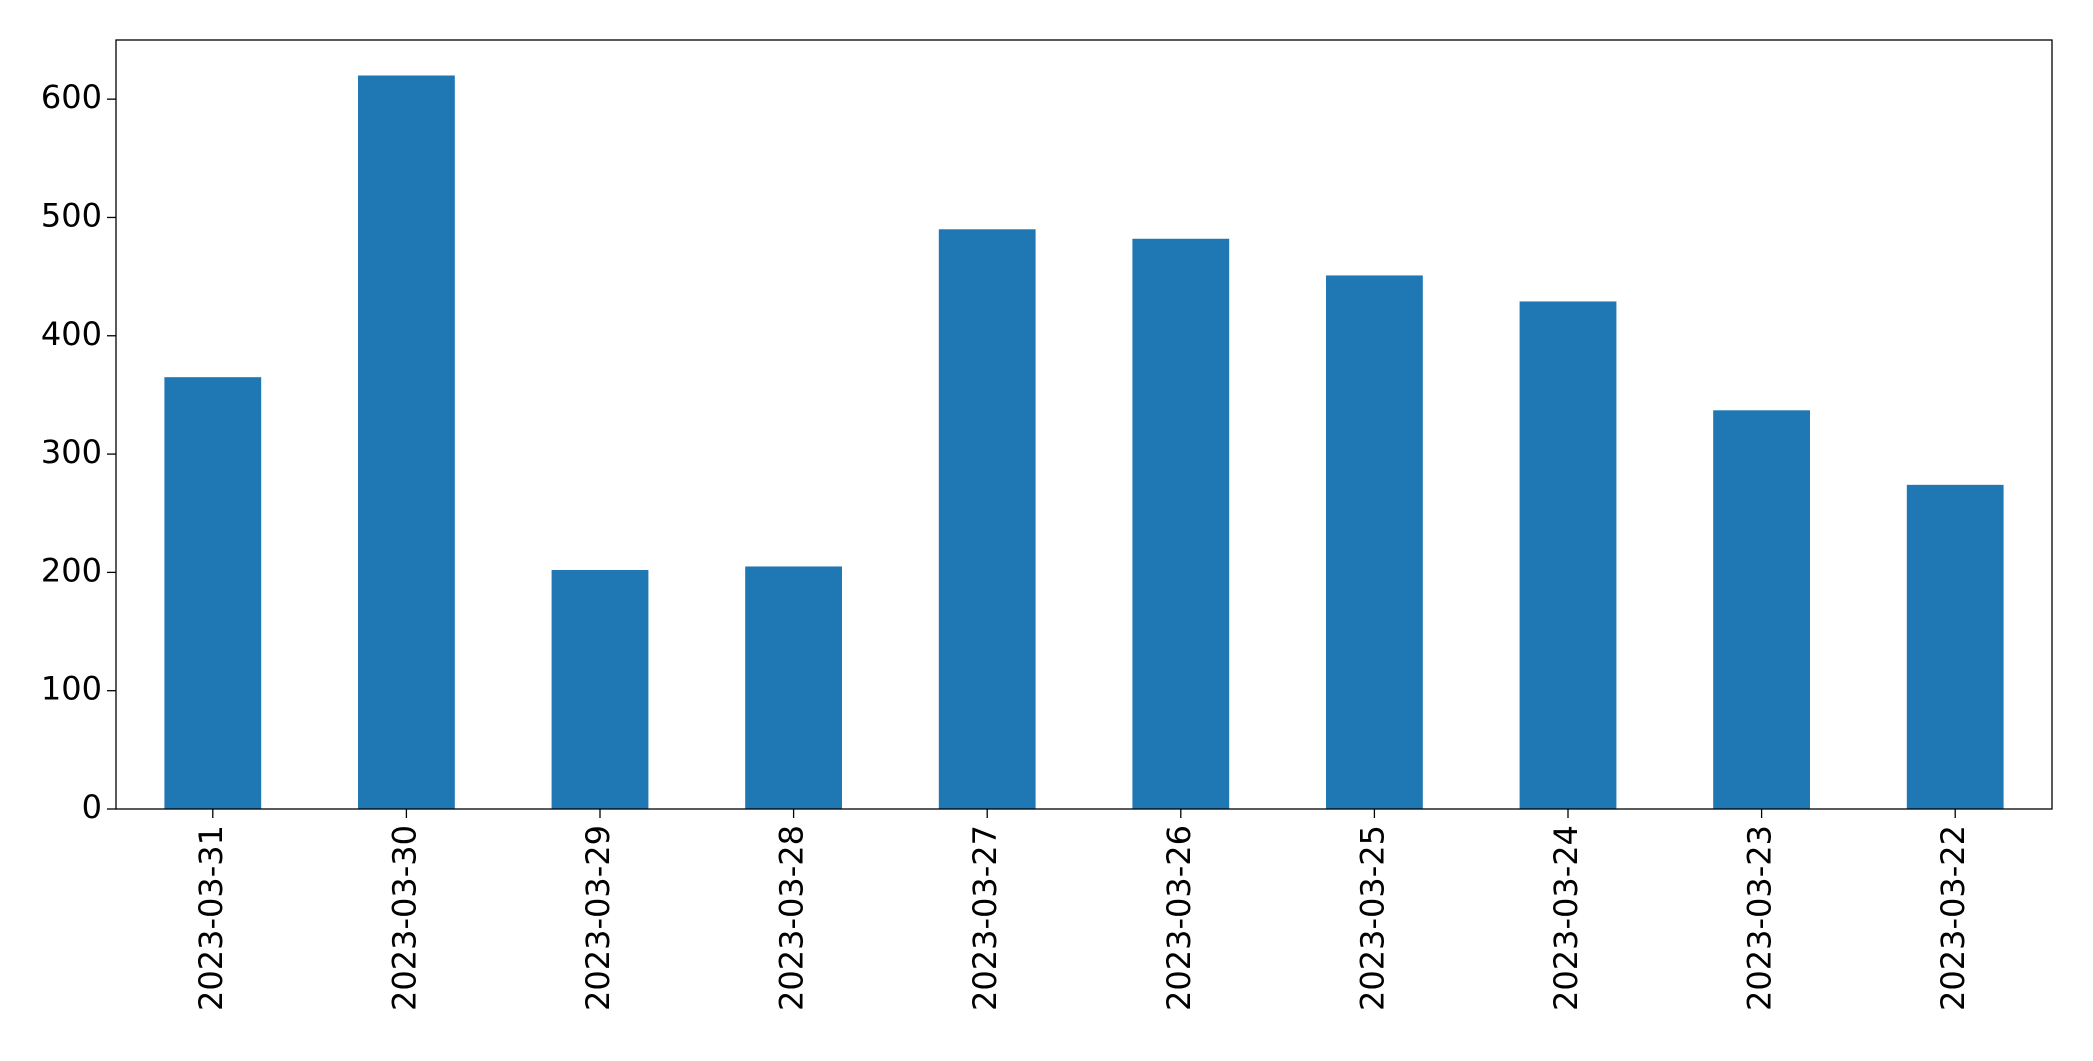 This screenshot has width=2093, height=1061. What do you see at coordinates (71, 570) in the screenshot?
I see `y-tick-label: 200` at bounding box center [71, 570].